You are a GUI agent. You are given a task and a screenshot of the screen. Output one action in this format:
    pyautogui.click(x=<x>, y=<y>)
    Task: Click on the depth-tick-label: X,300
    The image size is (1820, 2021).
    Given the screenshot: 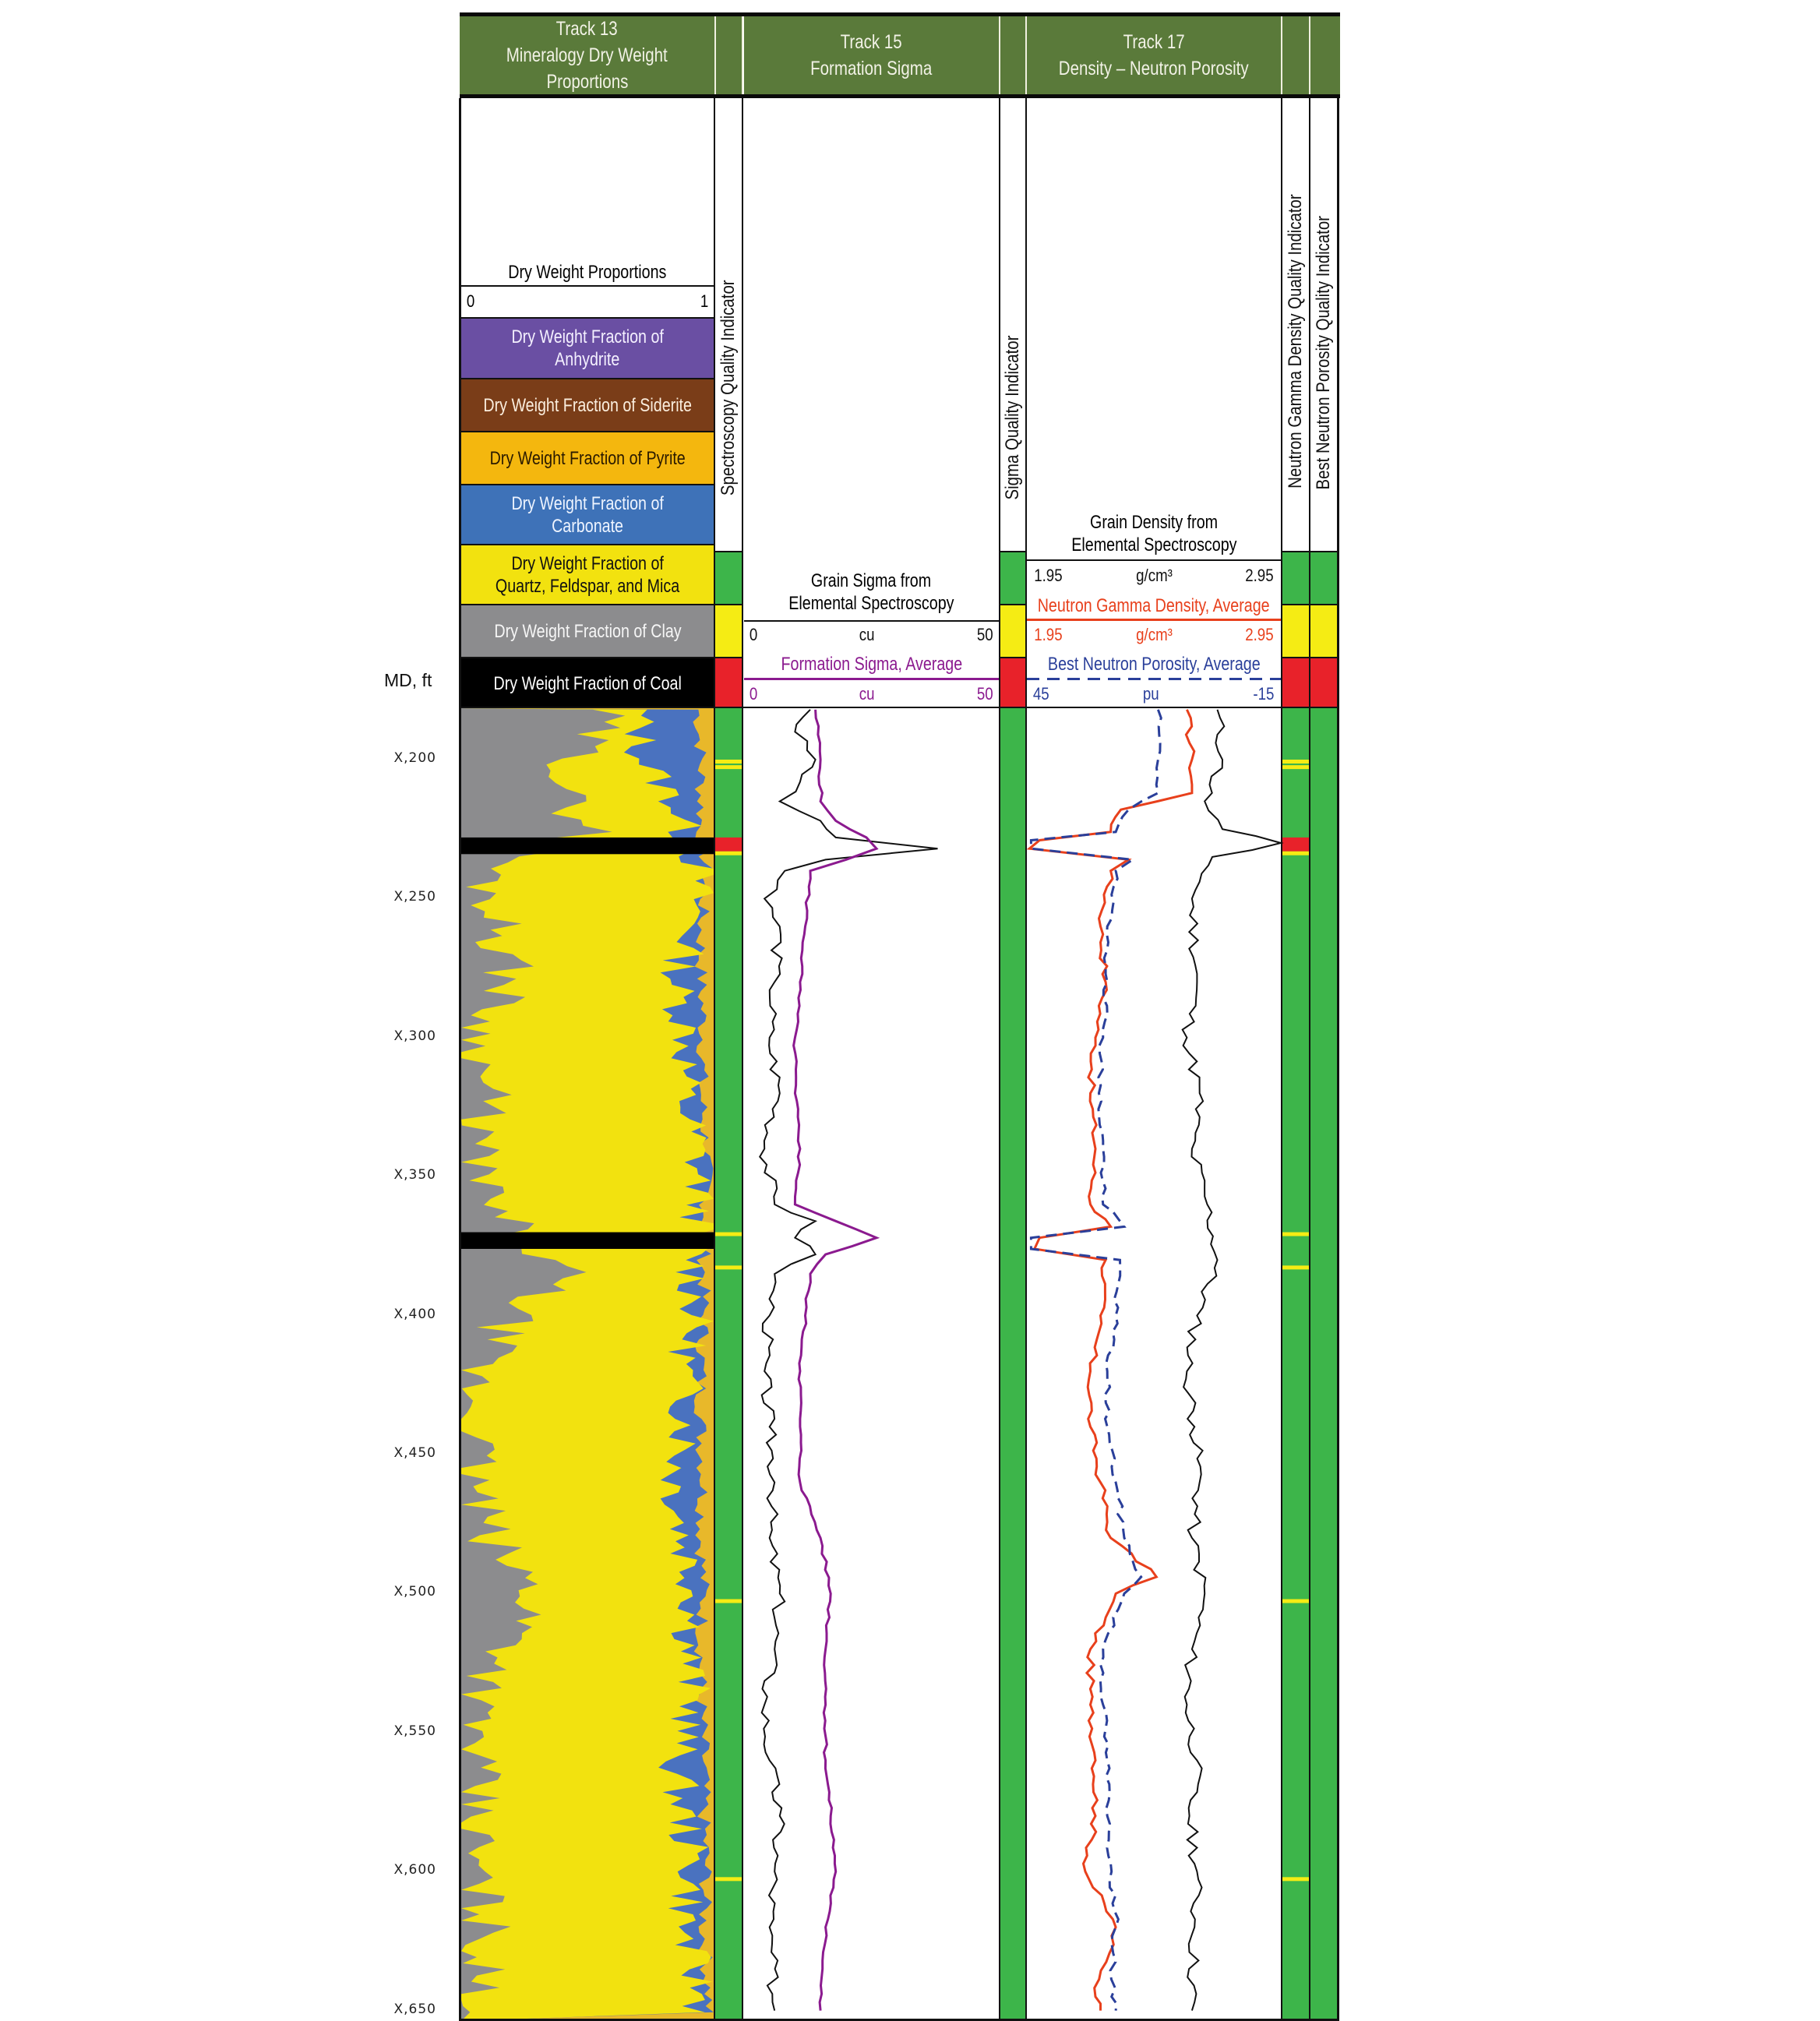 What is the action you would take?
    pyautogui.click(x=415, y=1036)
    